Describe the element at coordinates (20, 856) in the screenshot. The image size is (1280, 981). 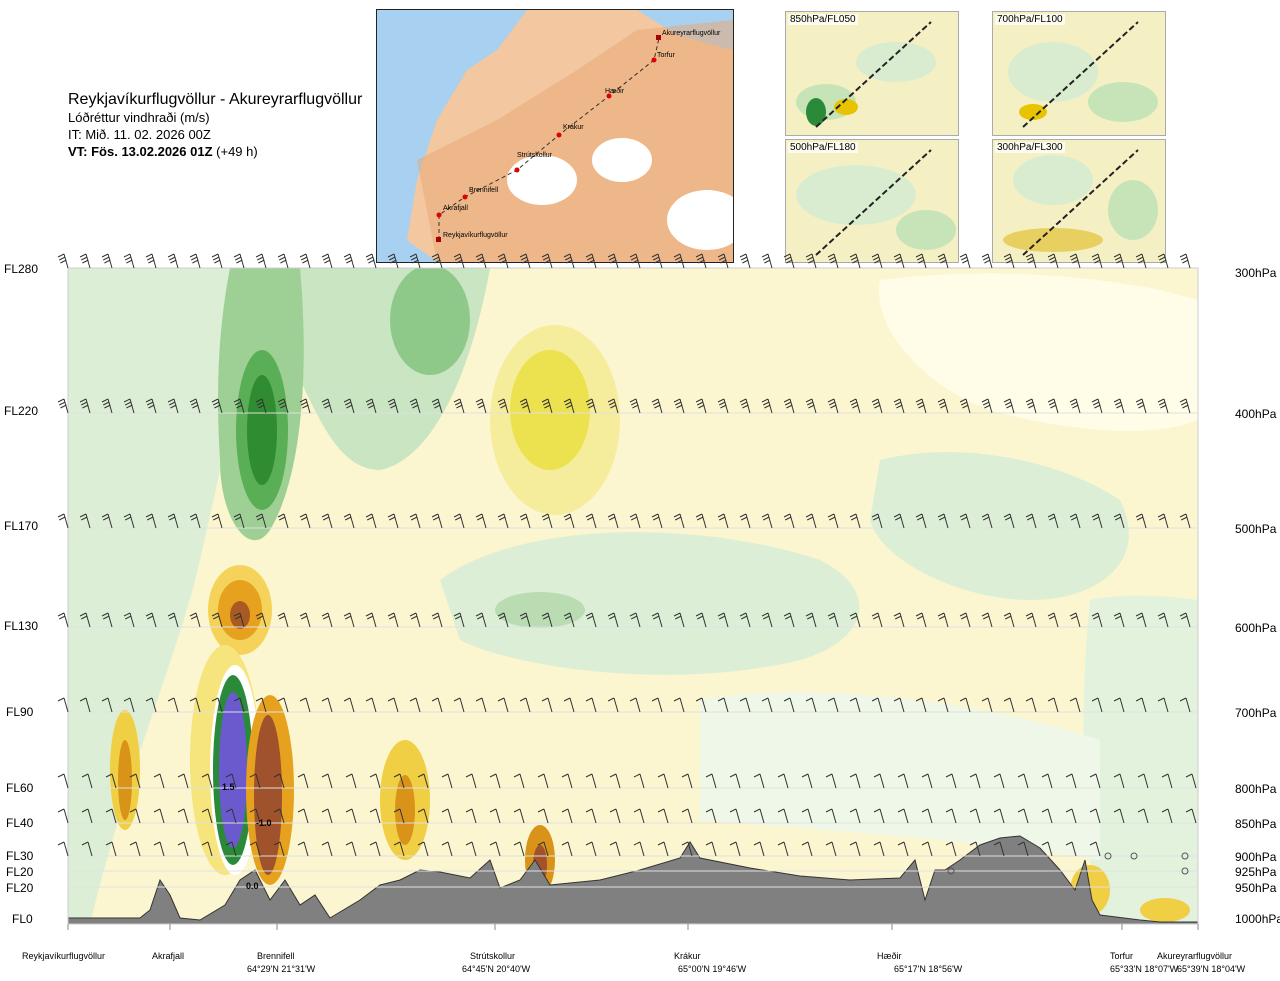
I see `fl-label: FL30` at that location.